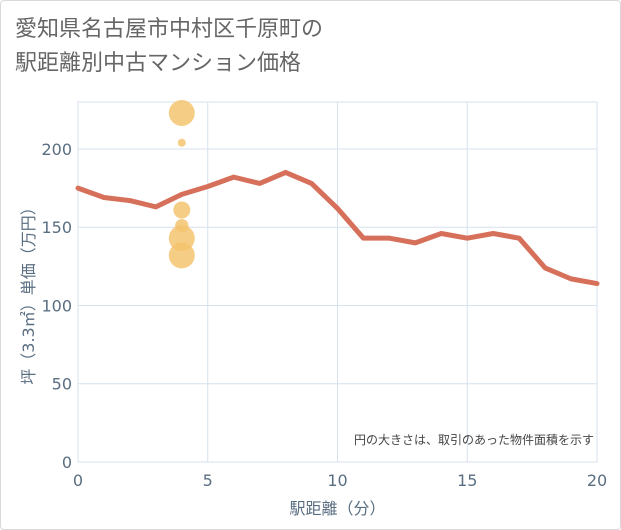 This screenshot has height=530, width=621. Describe the element at coordinates (337, 508) in the screenshot. I see `x-axis-label: 駅距離（分）` at that location.